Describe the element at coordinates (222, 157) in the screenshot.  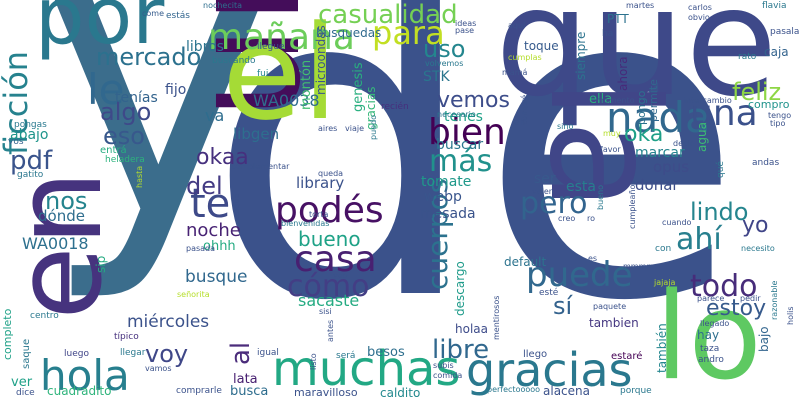
I see `word-okaa: okaa` at that location.